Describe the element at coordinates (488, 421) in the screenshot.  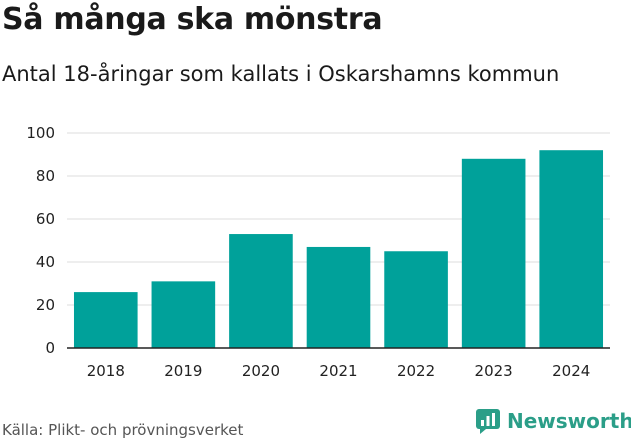
I see `bar-chart-icon` at that location.